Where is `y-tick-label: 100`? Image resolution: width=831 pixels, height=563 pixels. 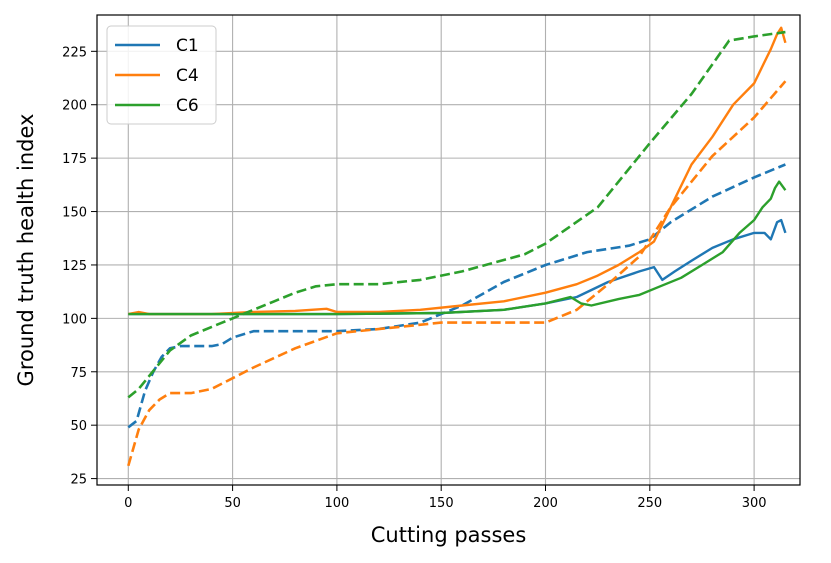
y-tick-label: 100 is located at coordinates (74, 319).